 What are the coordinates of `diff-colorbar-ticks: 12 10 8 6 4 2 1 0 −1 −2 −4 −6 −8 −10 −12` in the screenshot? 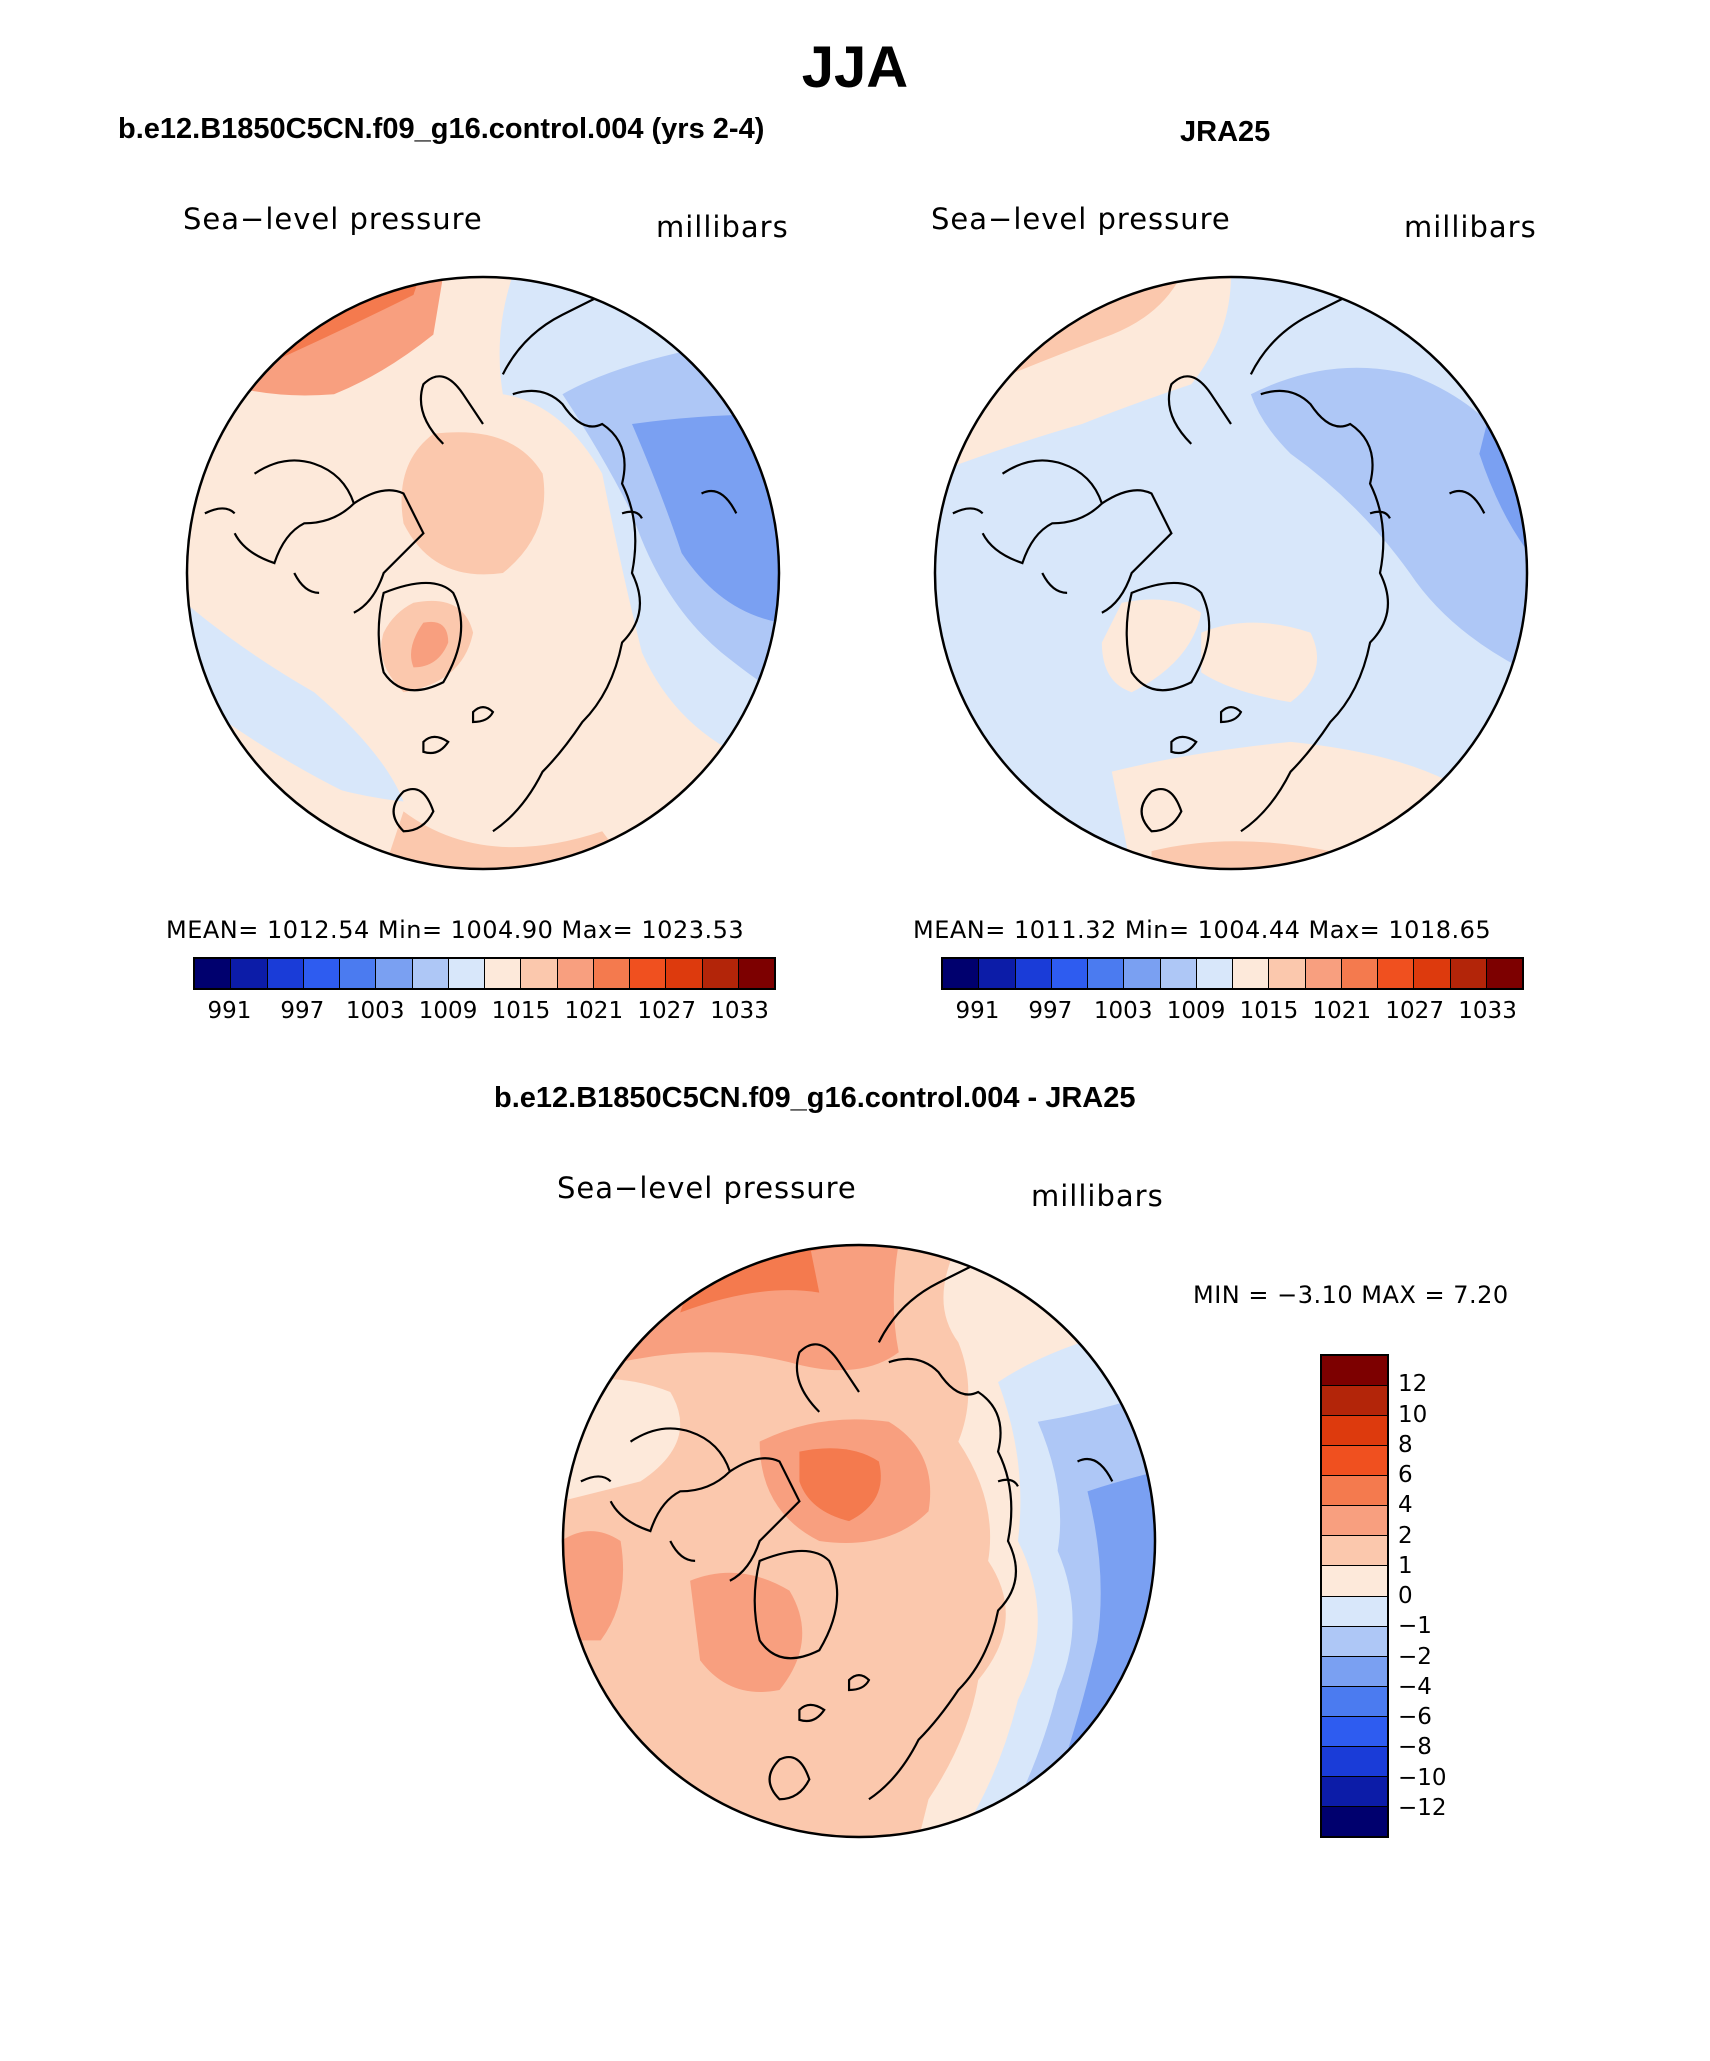 It's located at (1438, 1596).